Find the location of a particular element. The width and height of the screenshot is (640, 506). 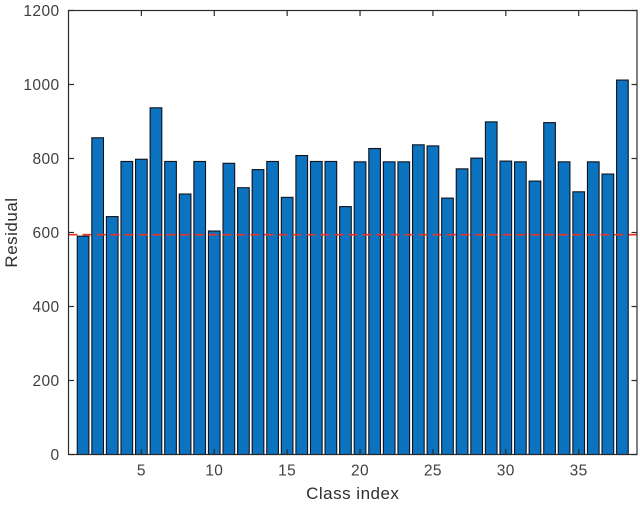

x-tick-label: 5 is located at coordinates (141, 471).